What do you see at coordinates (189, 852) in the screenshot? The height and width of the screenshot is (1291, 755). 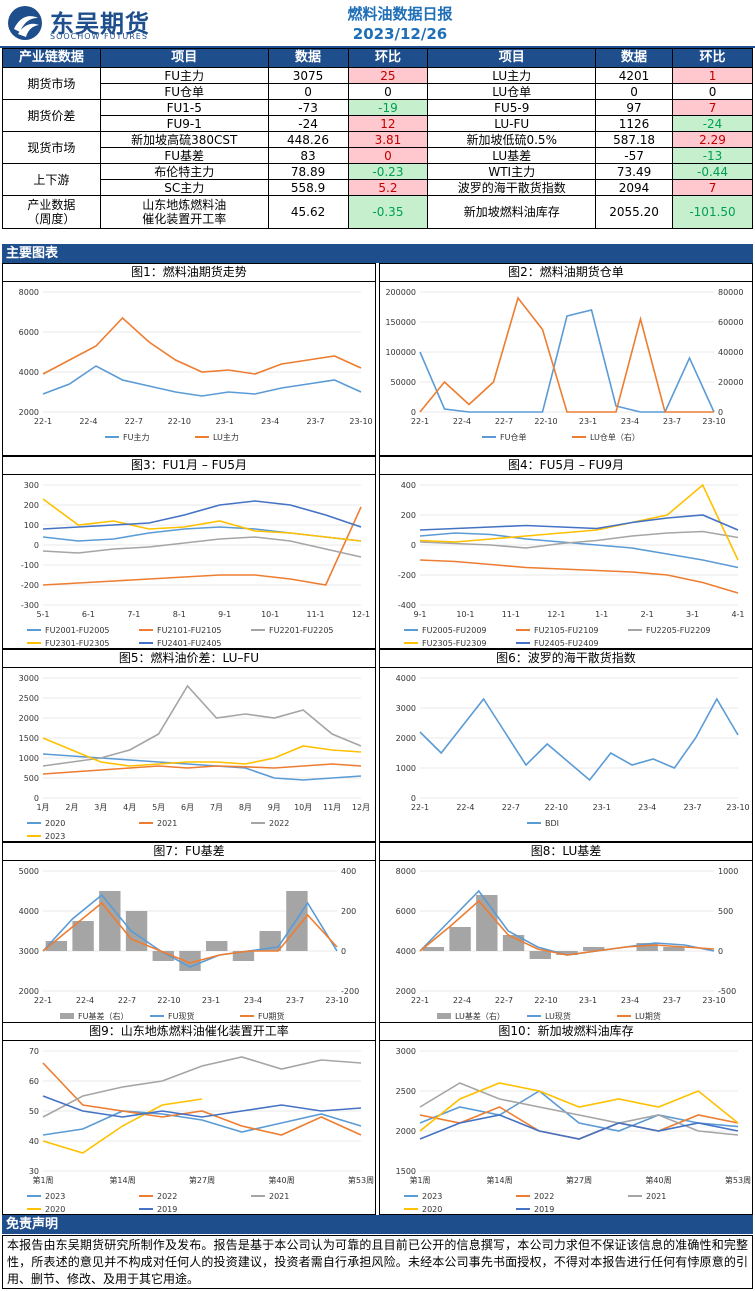 I see `chart-title: 图7：FU基差` at bounding box center [189, 852].